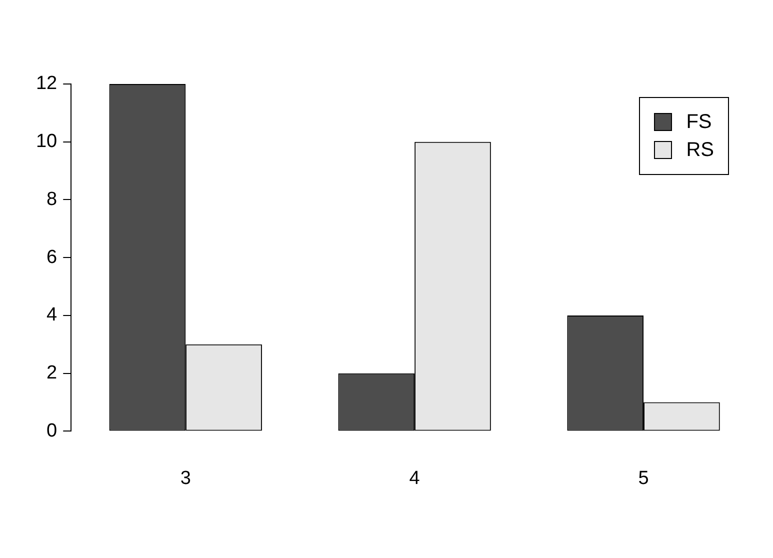  Describe the element at coordinates (700, 150) in the screenshot. I see `legend-label: RS` at that location.